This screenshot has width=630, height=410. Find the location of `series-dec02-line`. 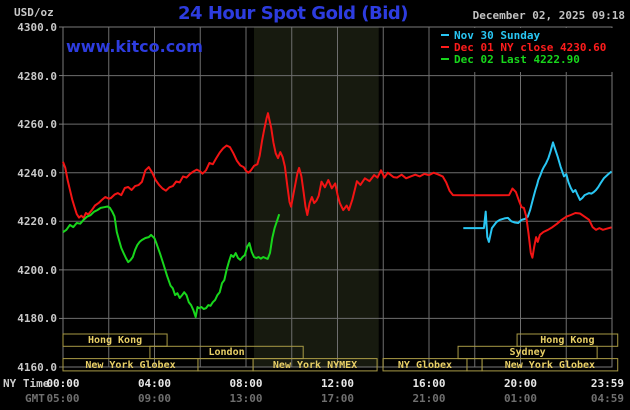

series-dec02-line is located at coordinates (171, 261).